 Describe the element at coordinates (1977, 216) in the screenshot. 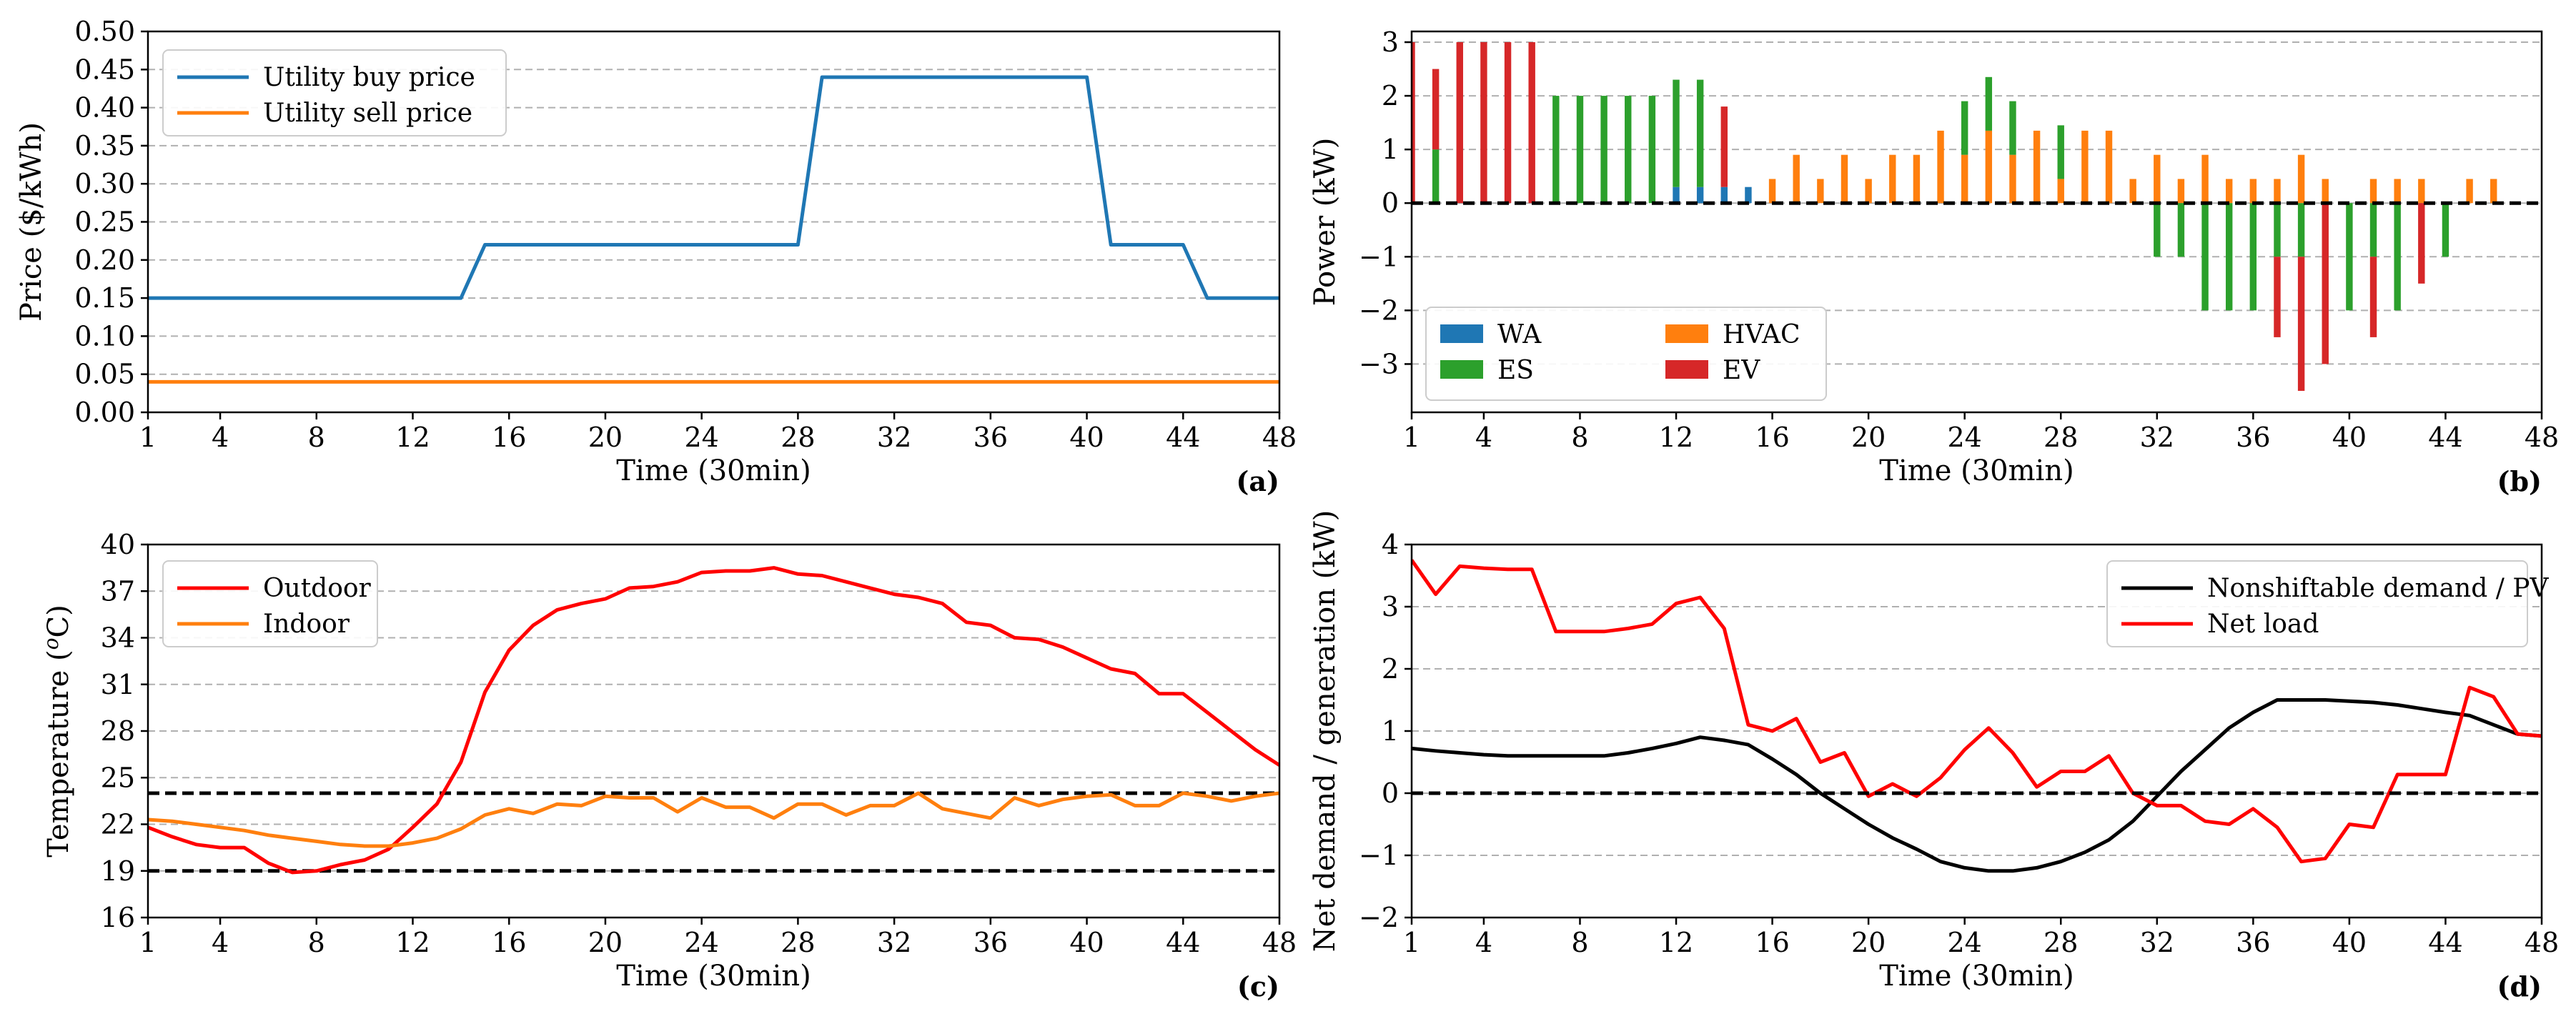

I see `plot-area-b` at that location.